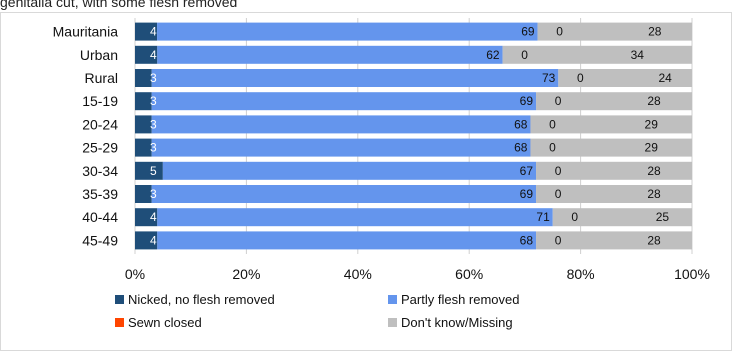 This screenshot has width=733, height=352. What do you see at coordinates (527, 171) in the screenshot?
I see `data-label: 67` at bounding box center [527, 171].